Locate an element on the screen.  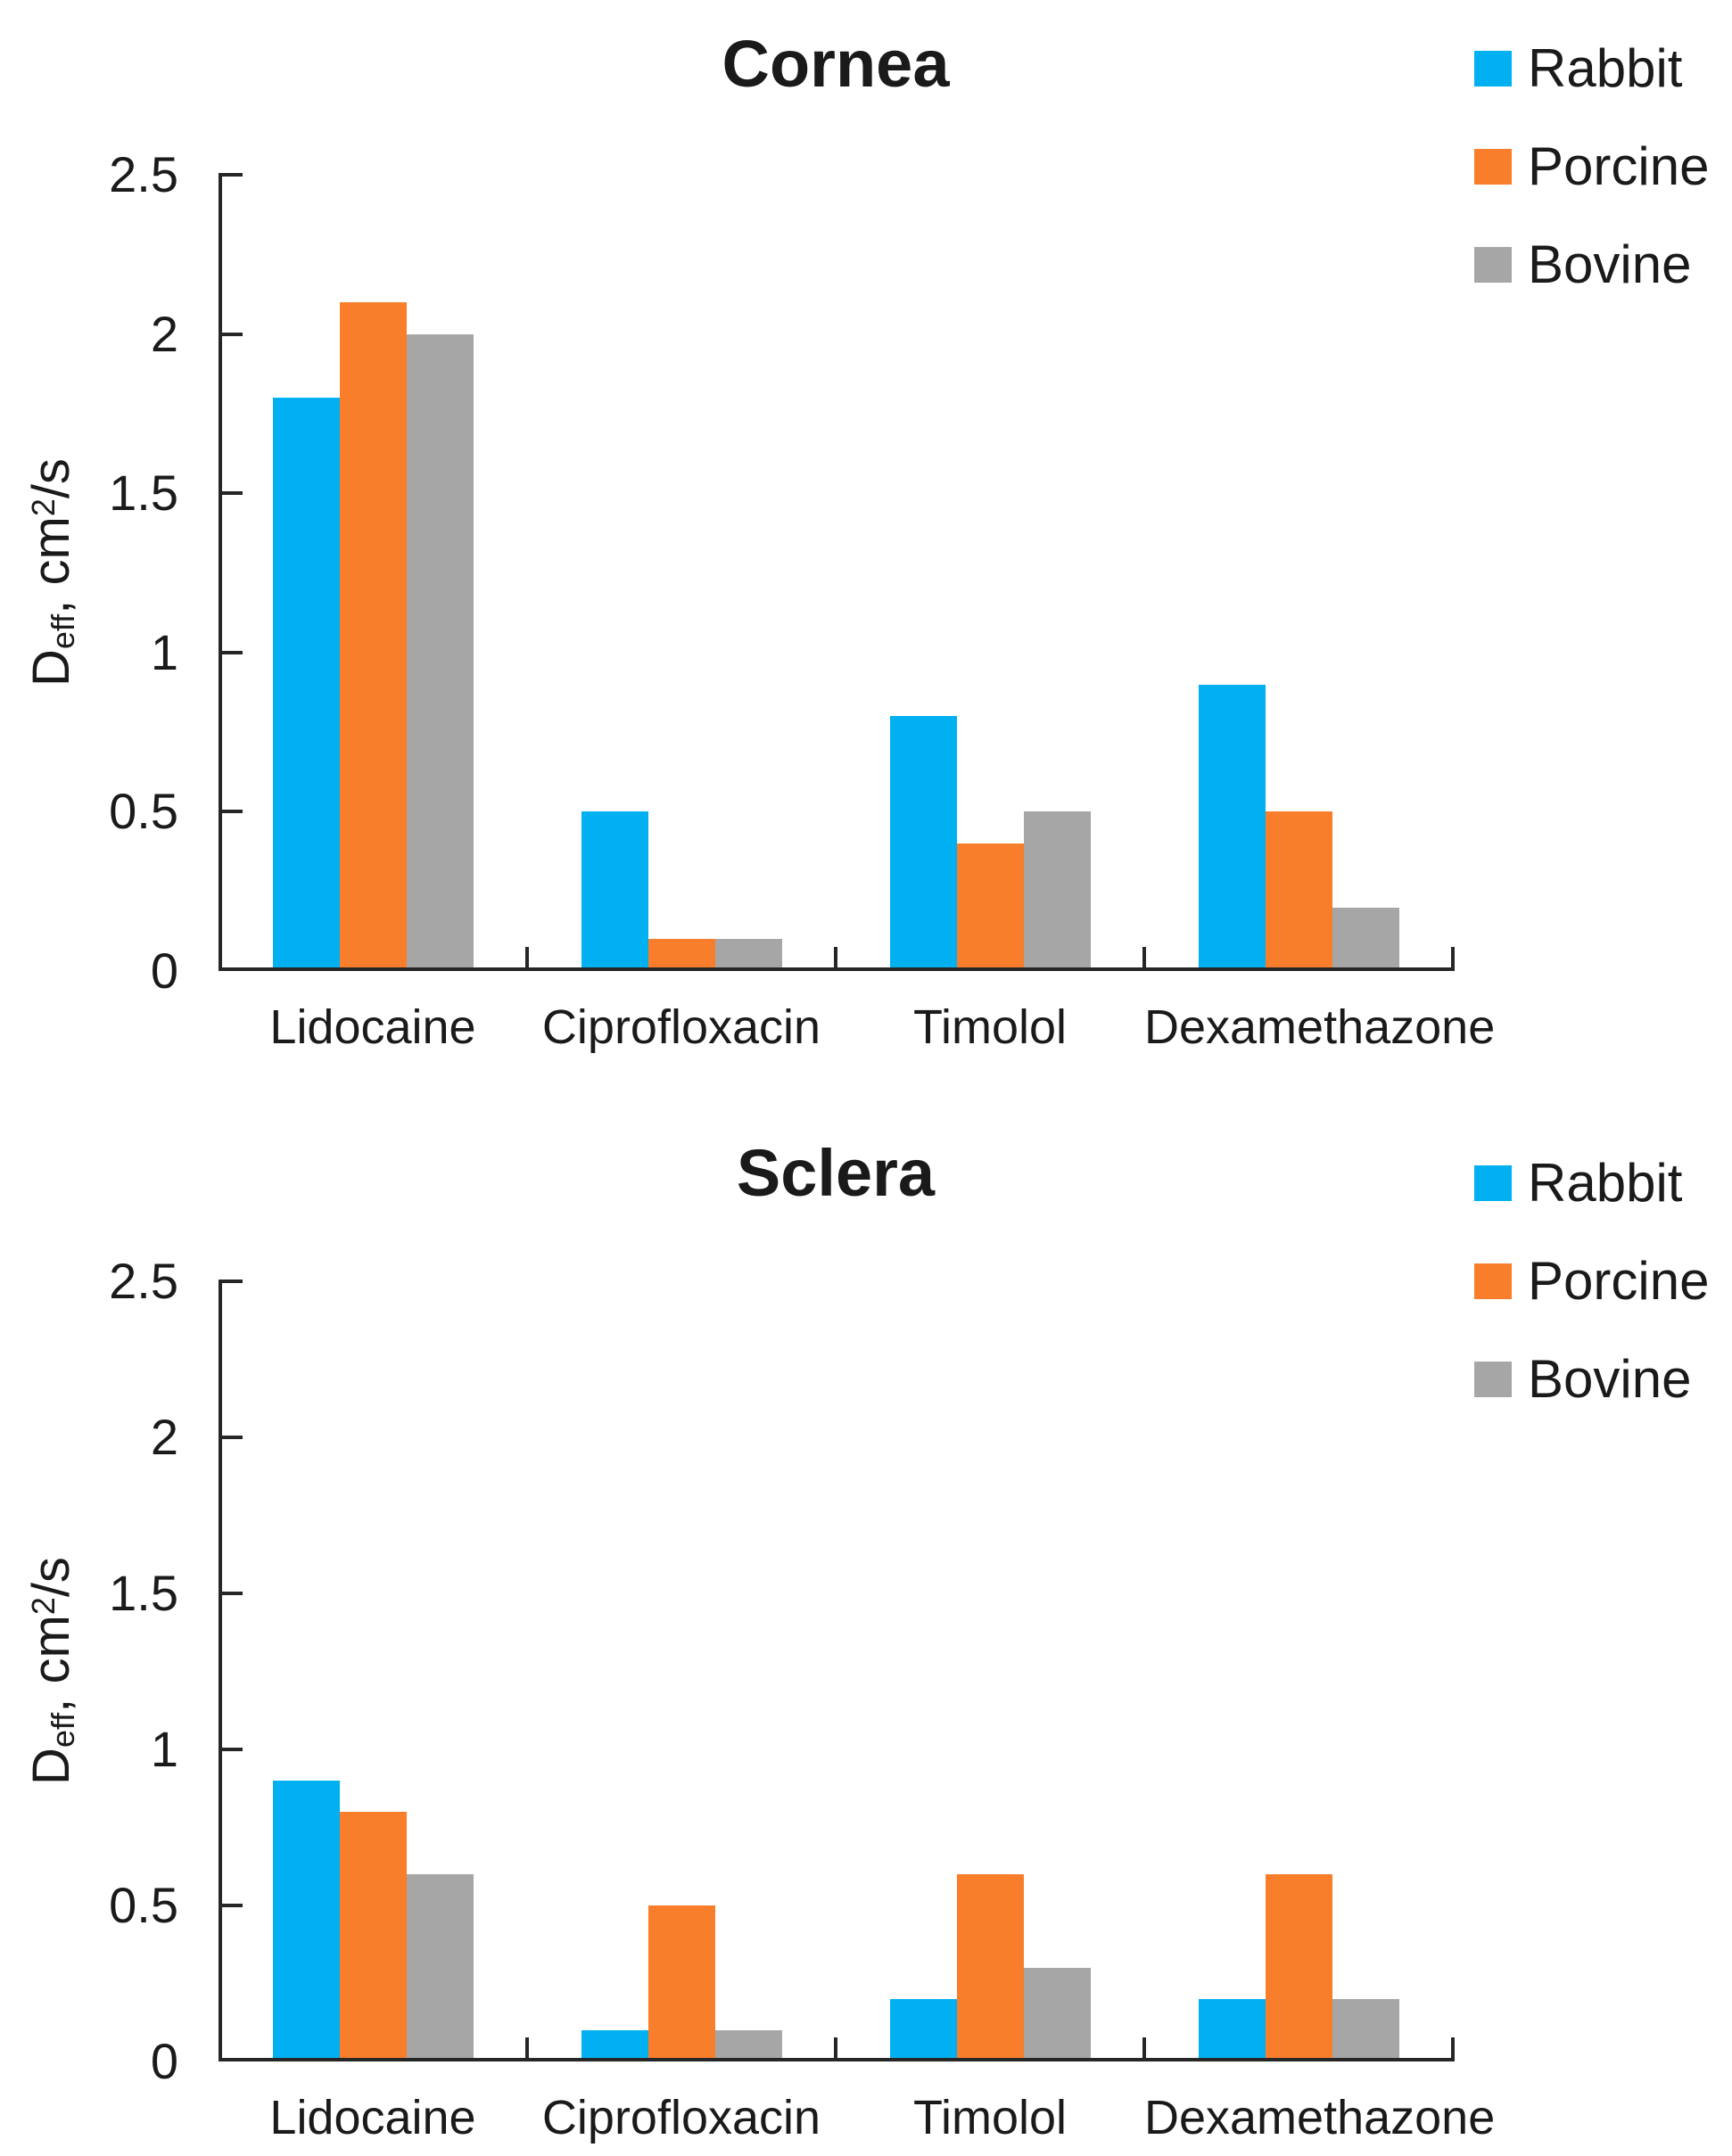
chart-title: Sclera is located at coordinates (836, 1173).